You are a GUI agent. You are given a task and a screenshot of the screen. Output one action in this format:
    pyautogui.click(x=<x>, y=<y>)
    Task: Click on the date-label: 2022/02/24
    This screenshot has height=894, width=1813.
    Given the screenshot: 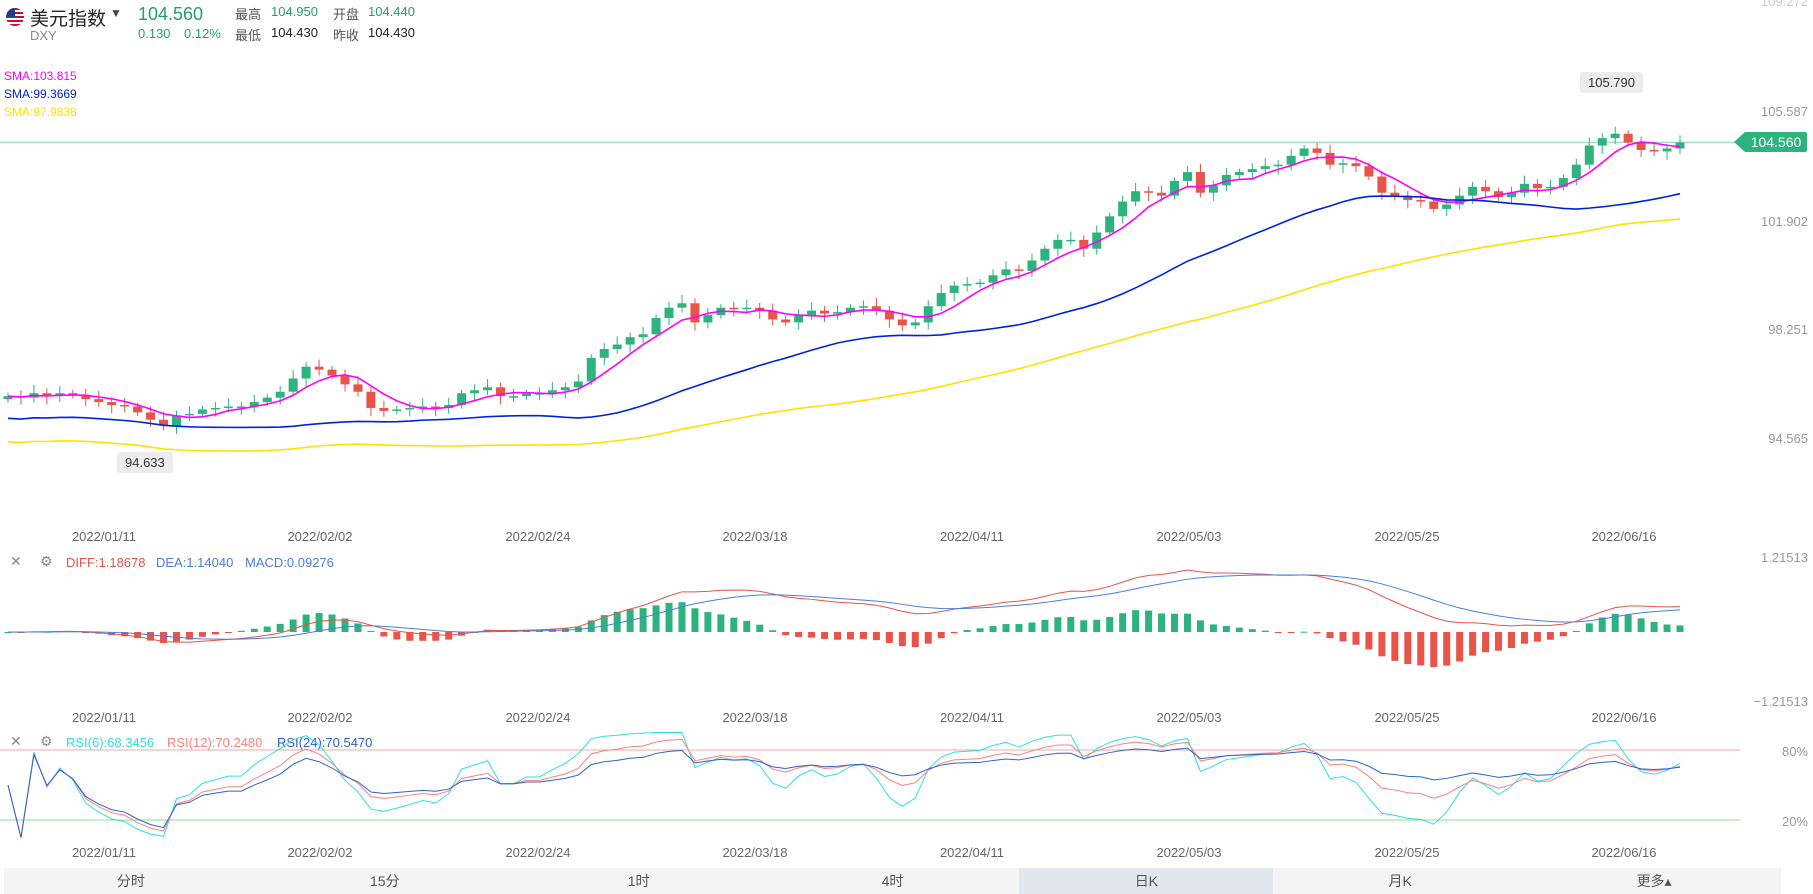 What is the action you would take?
    pyautogui.click(x=538, y=852)
    